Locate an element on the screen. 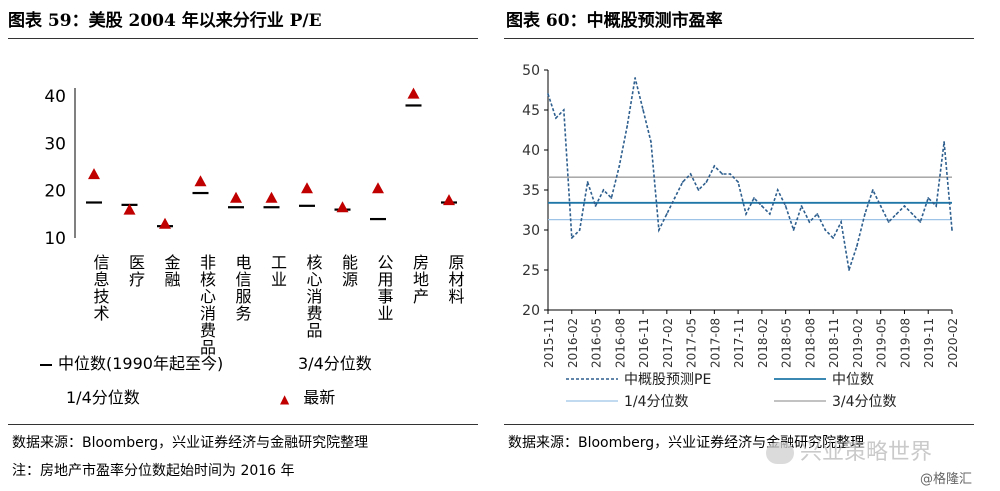 The image size is (1000, 491). legend-median-label: 中位数 is located at coordinates (853, 380).